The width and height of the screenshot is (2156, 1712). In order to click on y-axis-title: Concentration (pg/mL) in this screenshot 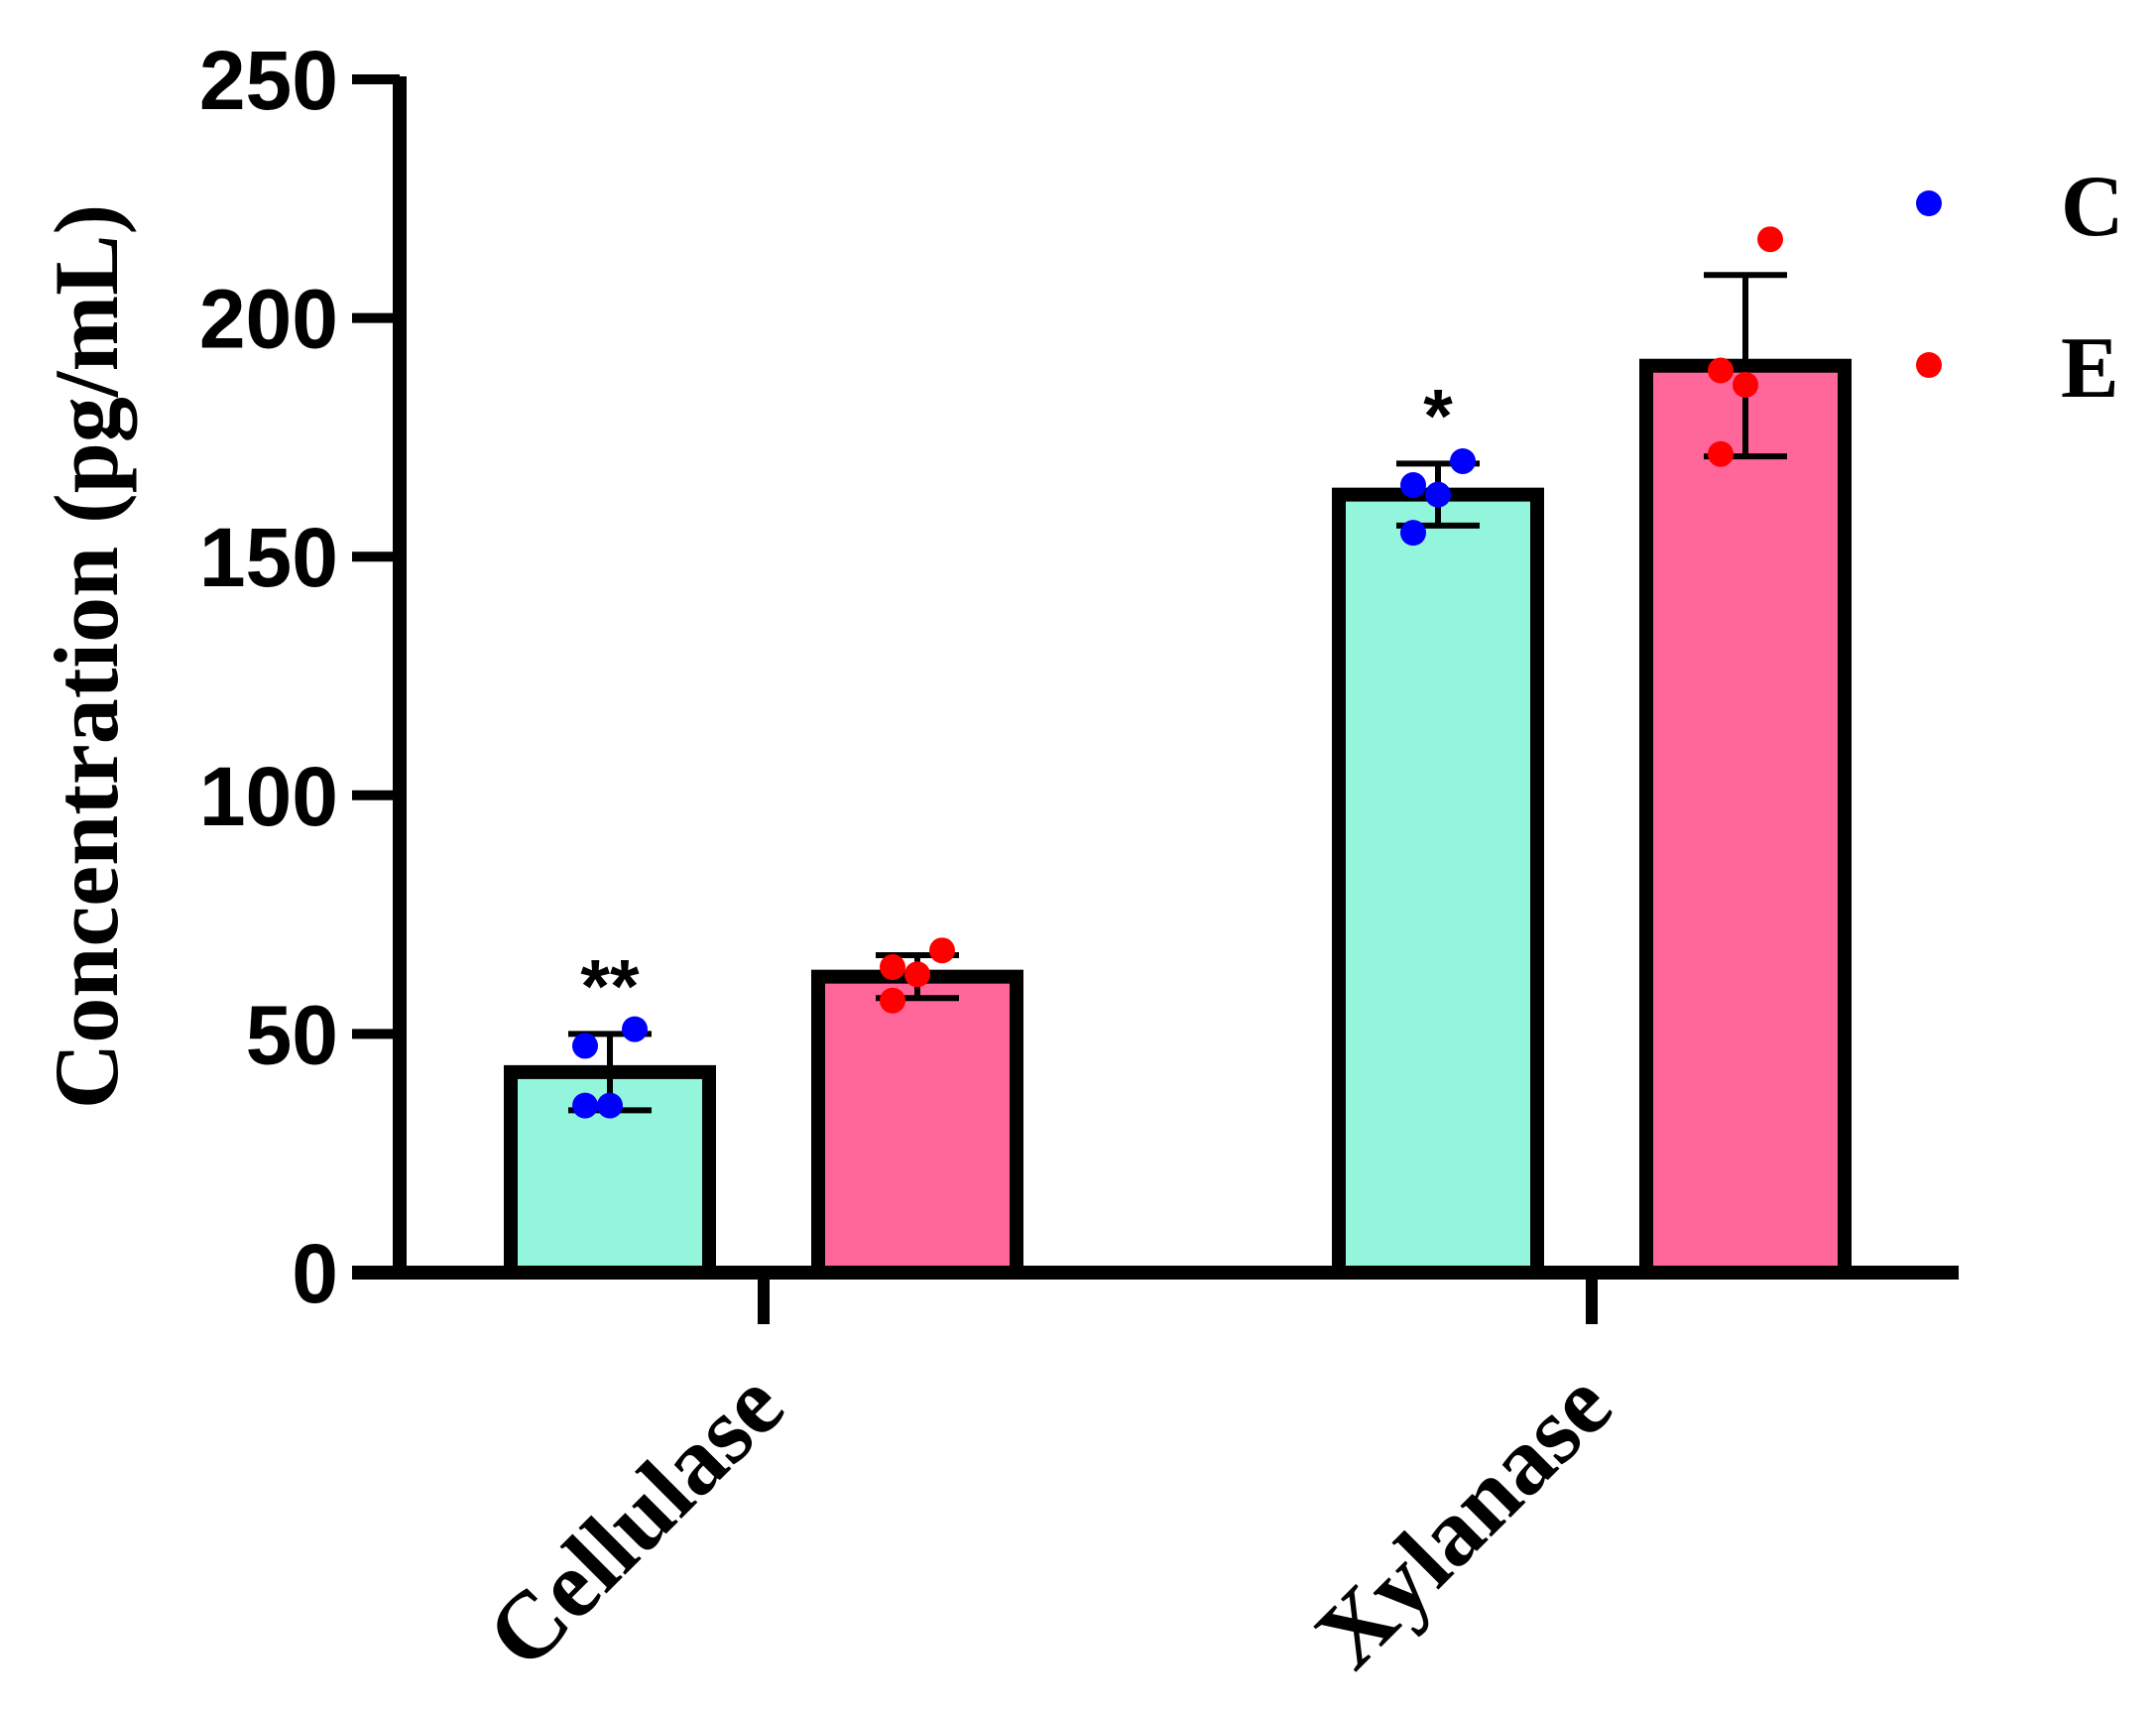, I will do `click(86, 656)`.